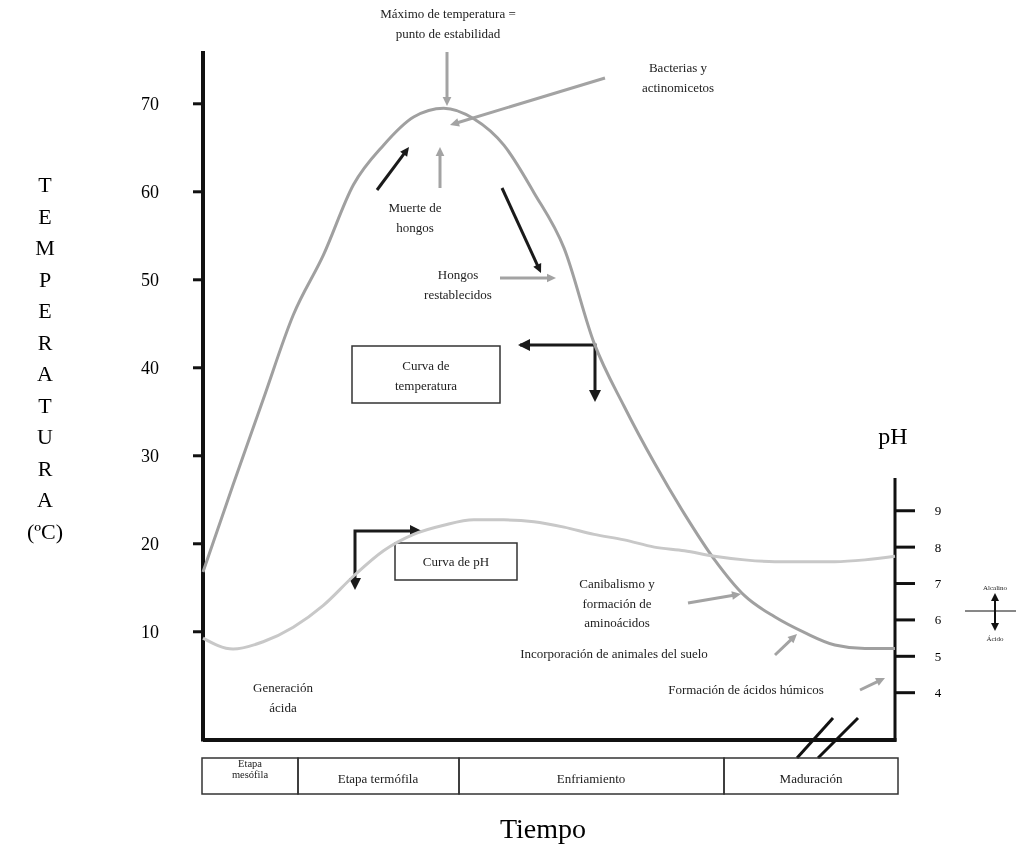 This screenshot has width=1016, height=844. What do you see at coordinates (150, 456) in the screenshot?
I see `y-tick-label: 30` at bounding box center [150, 456].